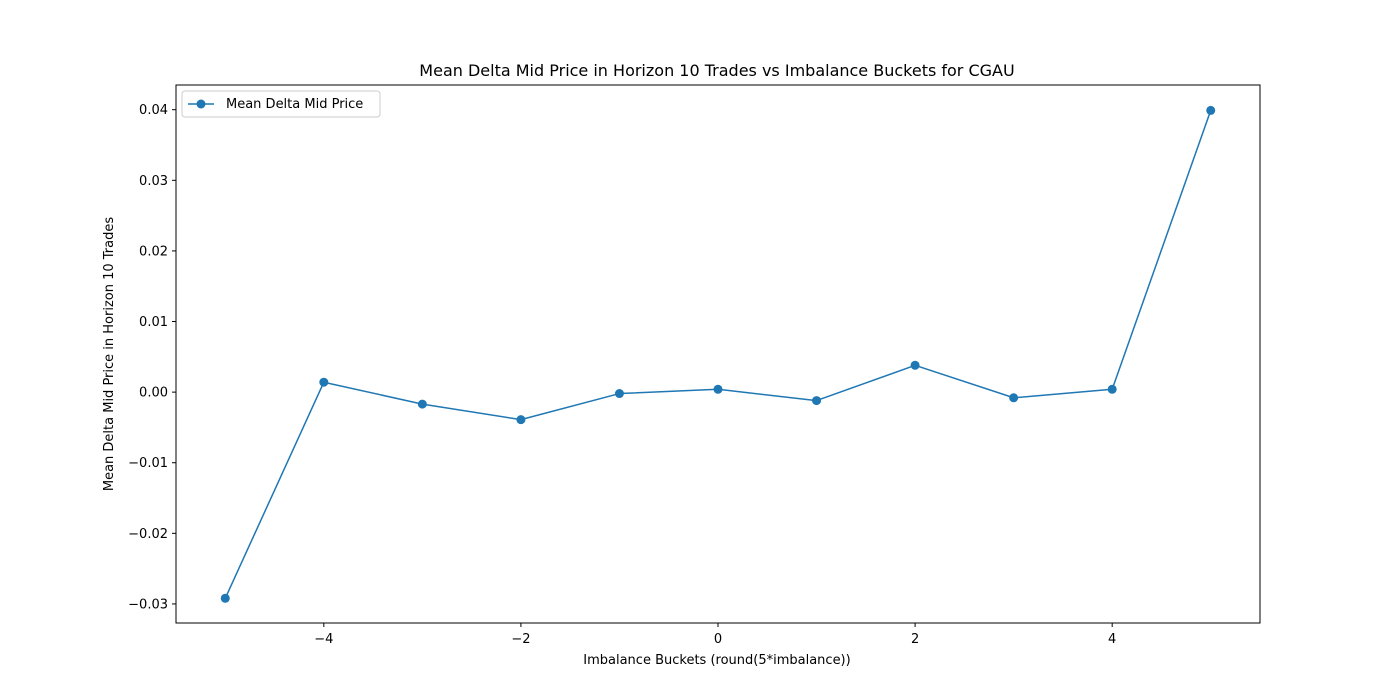 The height and width of the screenshot is (700, 1400). What do you see at coordinates (1112, 639) in the screenshot?
I see `x-tick-label: 4` at bounding box center [1112, 639].